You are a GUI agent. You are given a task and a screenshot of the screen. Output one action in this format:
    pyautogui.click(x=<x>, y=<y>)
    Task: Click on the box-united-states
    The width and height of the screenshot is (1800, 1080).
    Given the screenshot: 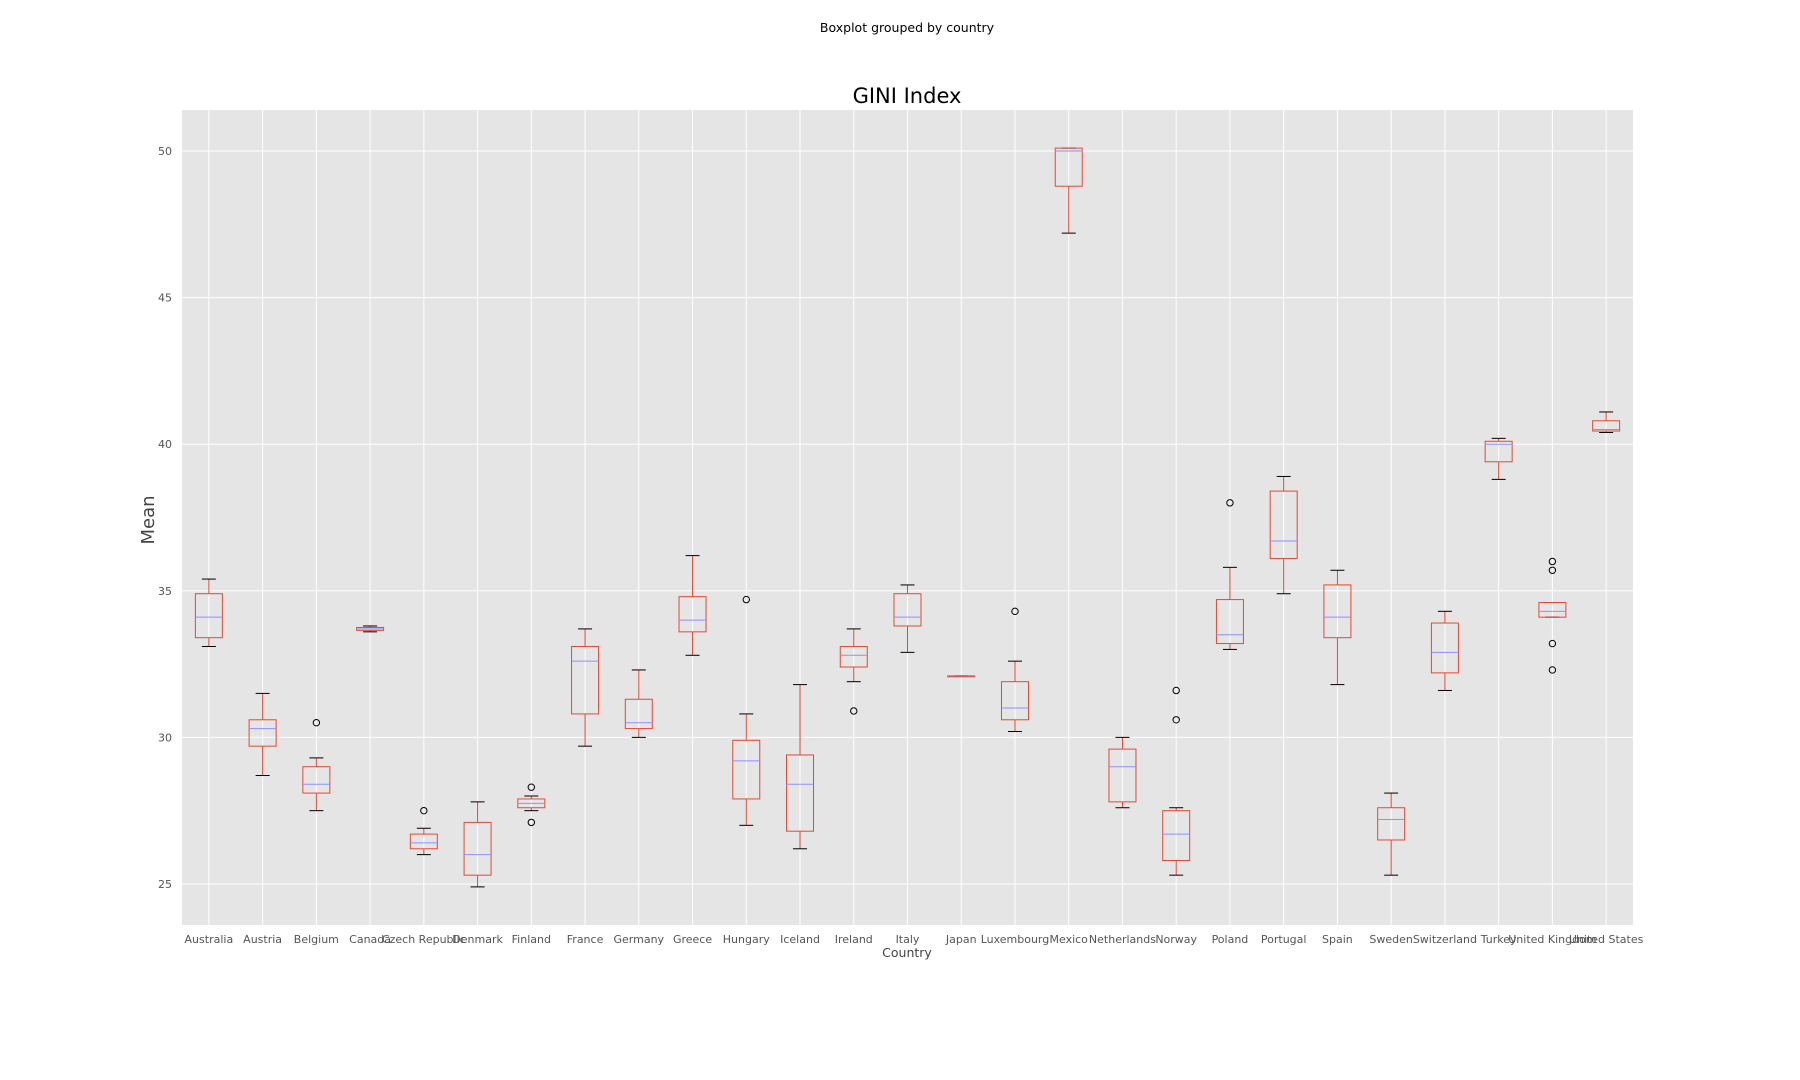 What is the action you would take?
    pyautogui.click(x=1606, y=422)
    